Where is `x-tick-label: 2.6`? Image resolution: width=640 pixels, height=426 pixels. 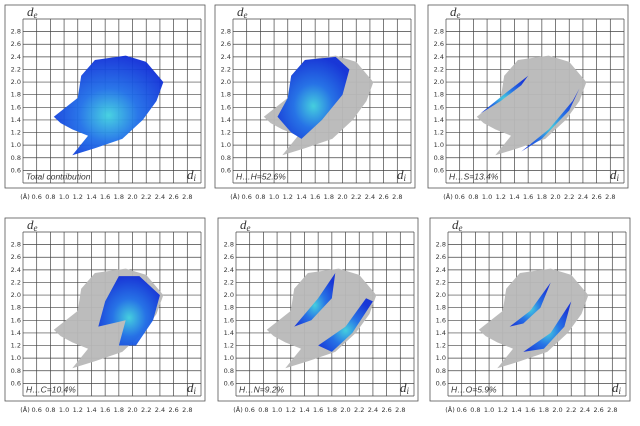
x-tick-label: 2.6 is located at coordinates (596, 197).